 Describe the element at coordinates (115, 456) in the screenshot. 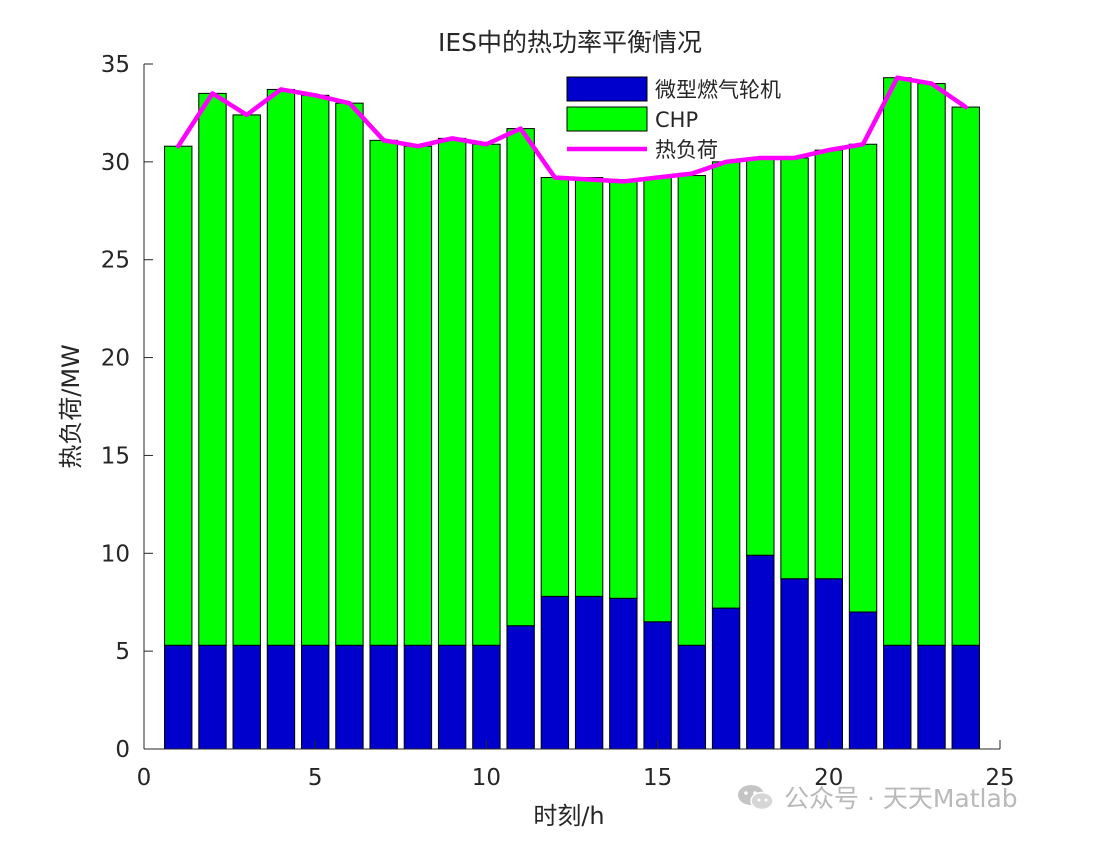

I see `y-tick-label-15: 15` at that location.